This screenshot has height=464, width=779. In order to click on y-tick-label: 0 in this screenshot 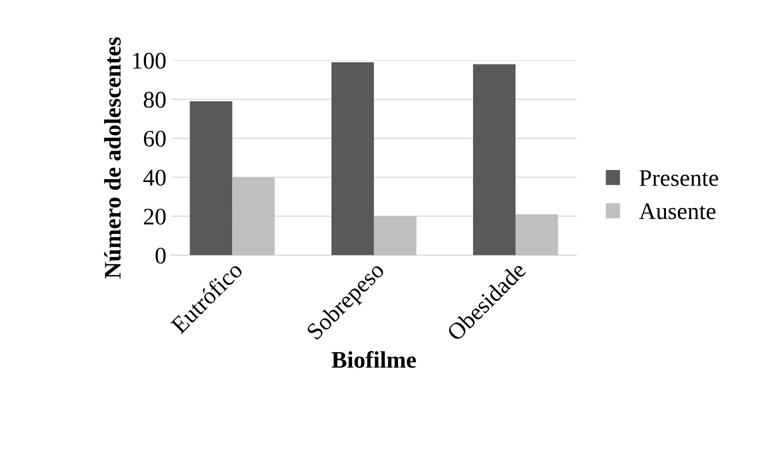, I will do `click(161, 256)`.